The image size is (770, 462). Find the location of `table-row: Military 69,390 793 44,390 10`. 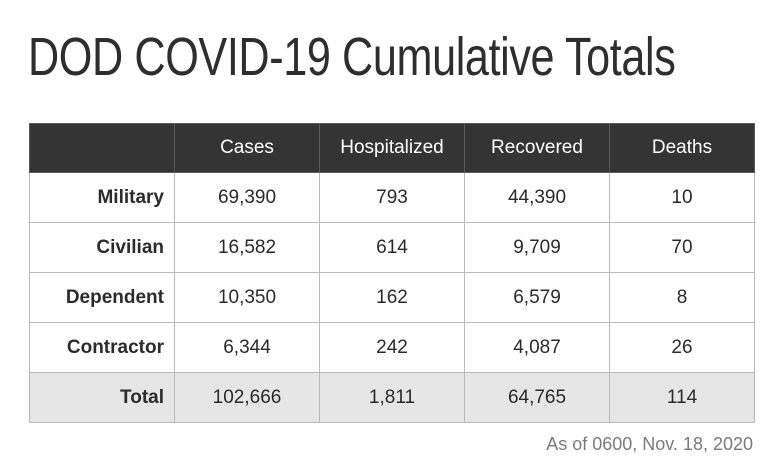

table-row: Military 69,390 793 44,390 10 is located at coordinates (392, 197).